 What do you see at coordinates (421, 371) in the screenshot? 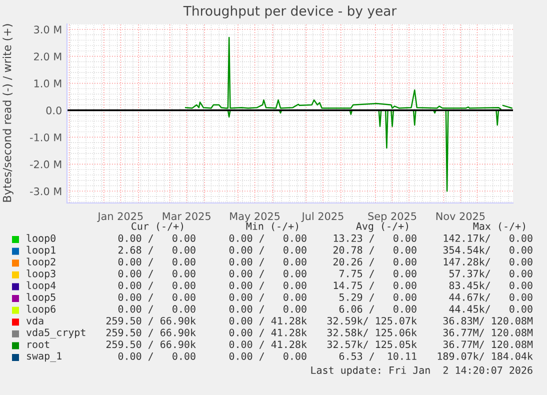
I see `text: Last update: Fri Jan 2 14:20:07 2026` at bounding box center [421, 371].